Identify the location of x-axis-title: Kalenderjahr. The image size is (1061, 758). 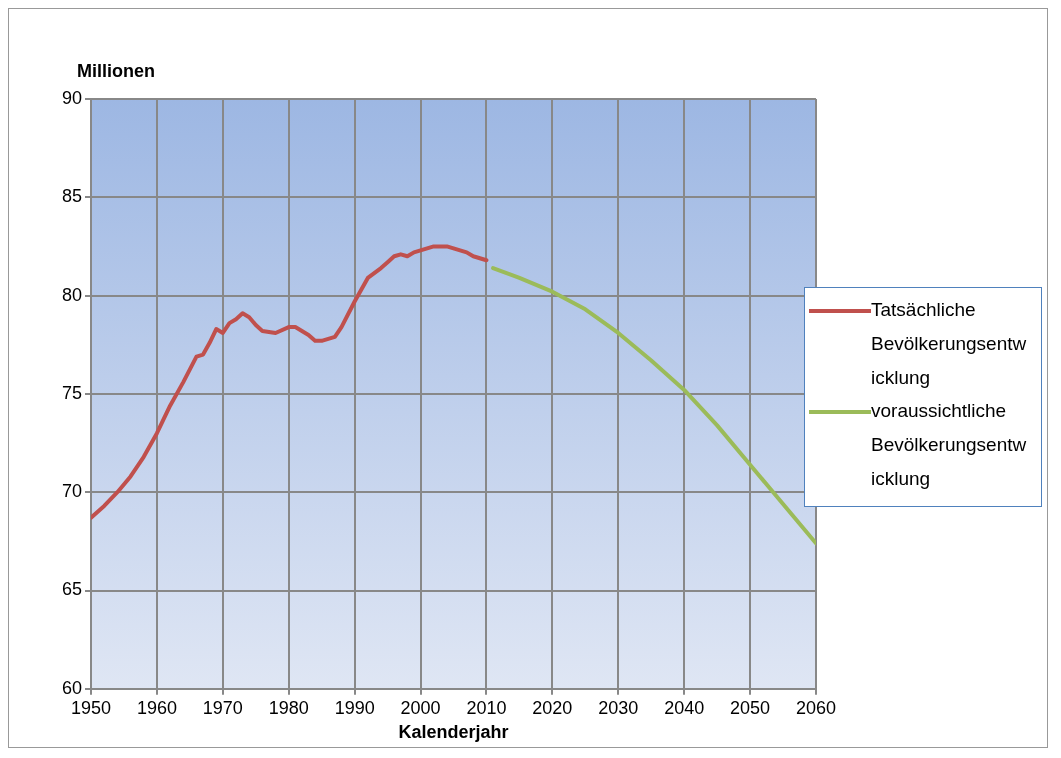
(453, 732).